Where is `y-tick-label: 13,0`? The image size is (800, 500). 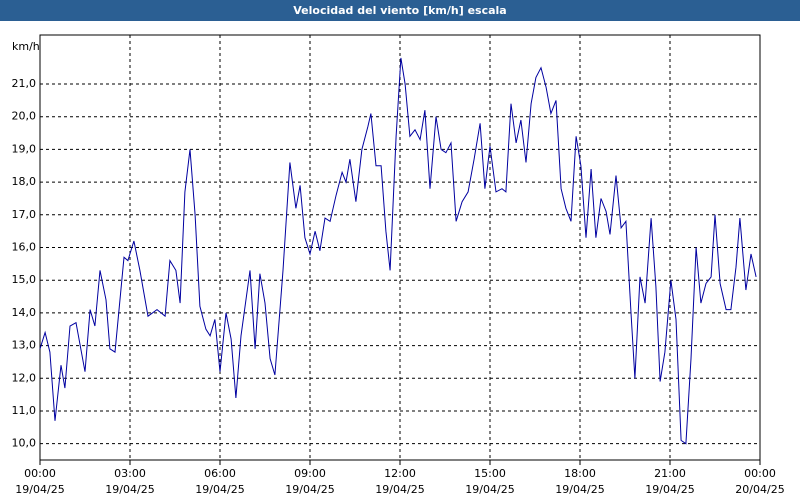
y-tick-label: 13,0 is located at coordinates (24, 345).